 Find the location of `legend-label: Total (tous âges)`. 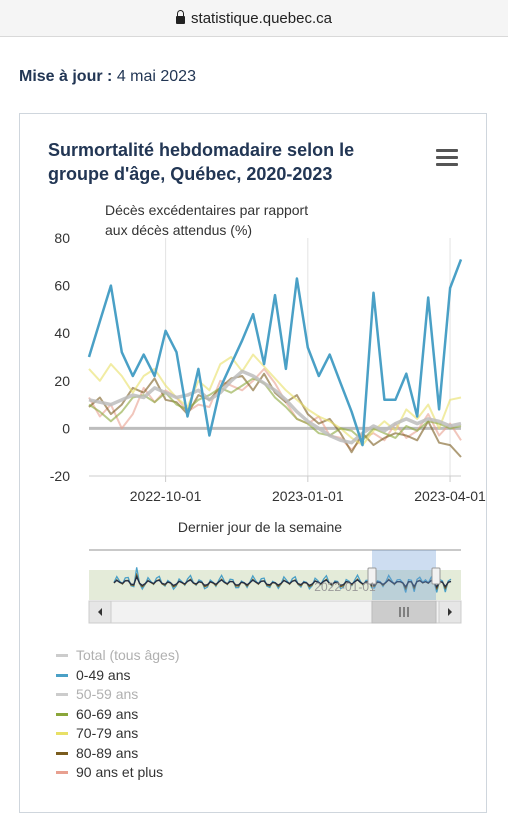

legend-label: Total (tous âges) is located at coordinates (128, 655).